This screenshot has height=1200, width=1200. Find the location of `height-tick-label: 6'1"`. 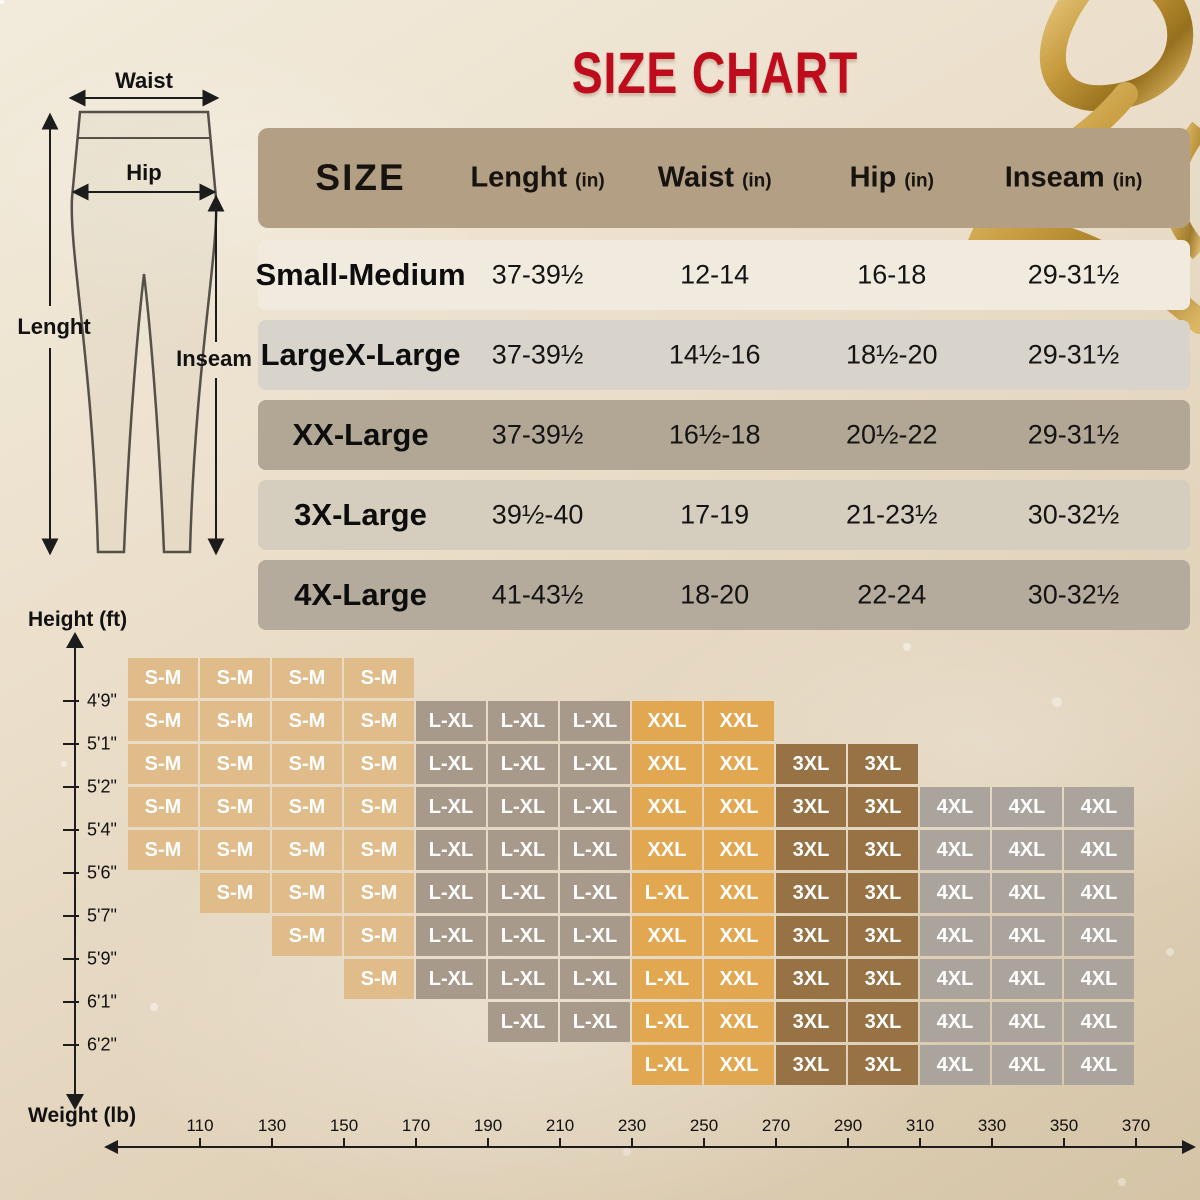

height-tick-label: 6'1" is located at coordinates (102, 1001).